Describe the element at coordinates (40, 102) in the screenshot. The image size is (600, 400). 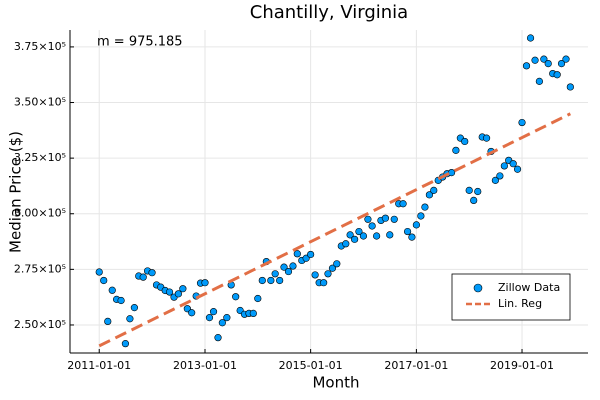
I see `y-tick-label: 3.50×10⁵` at that location.